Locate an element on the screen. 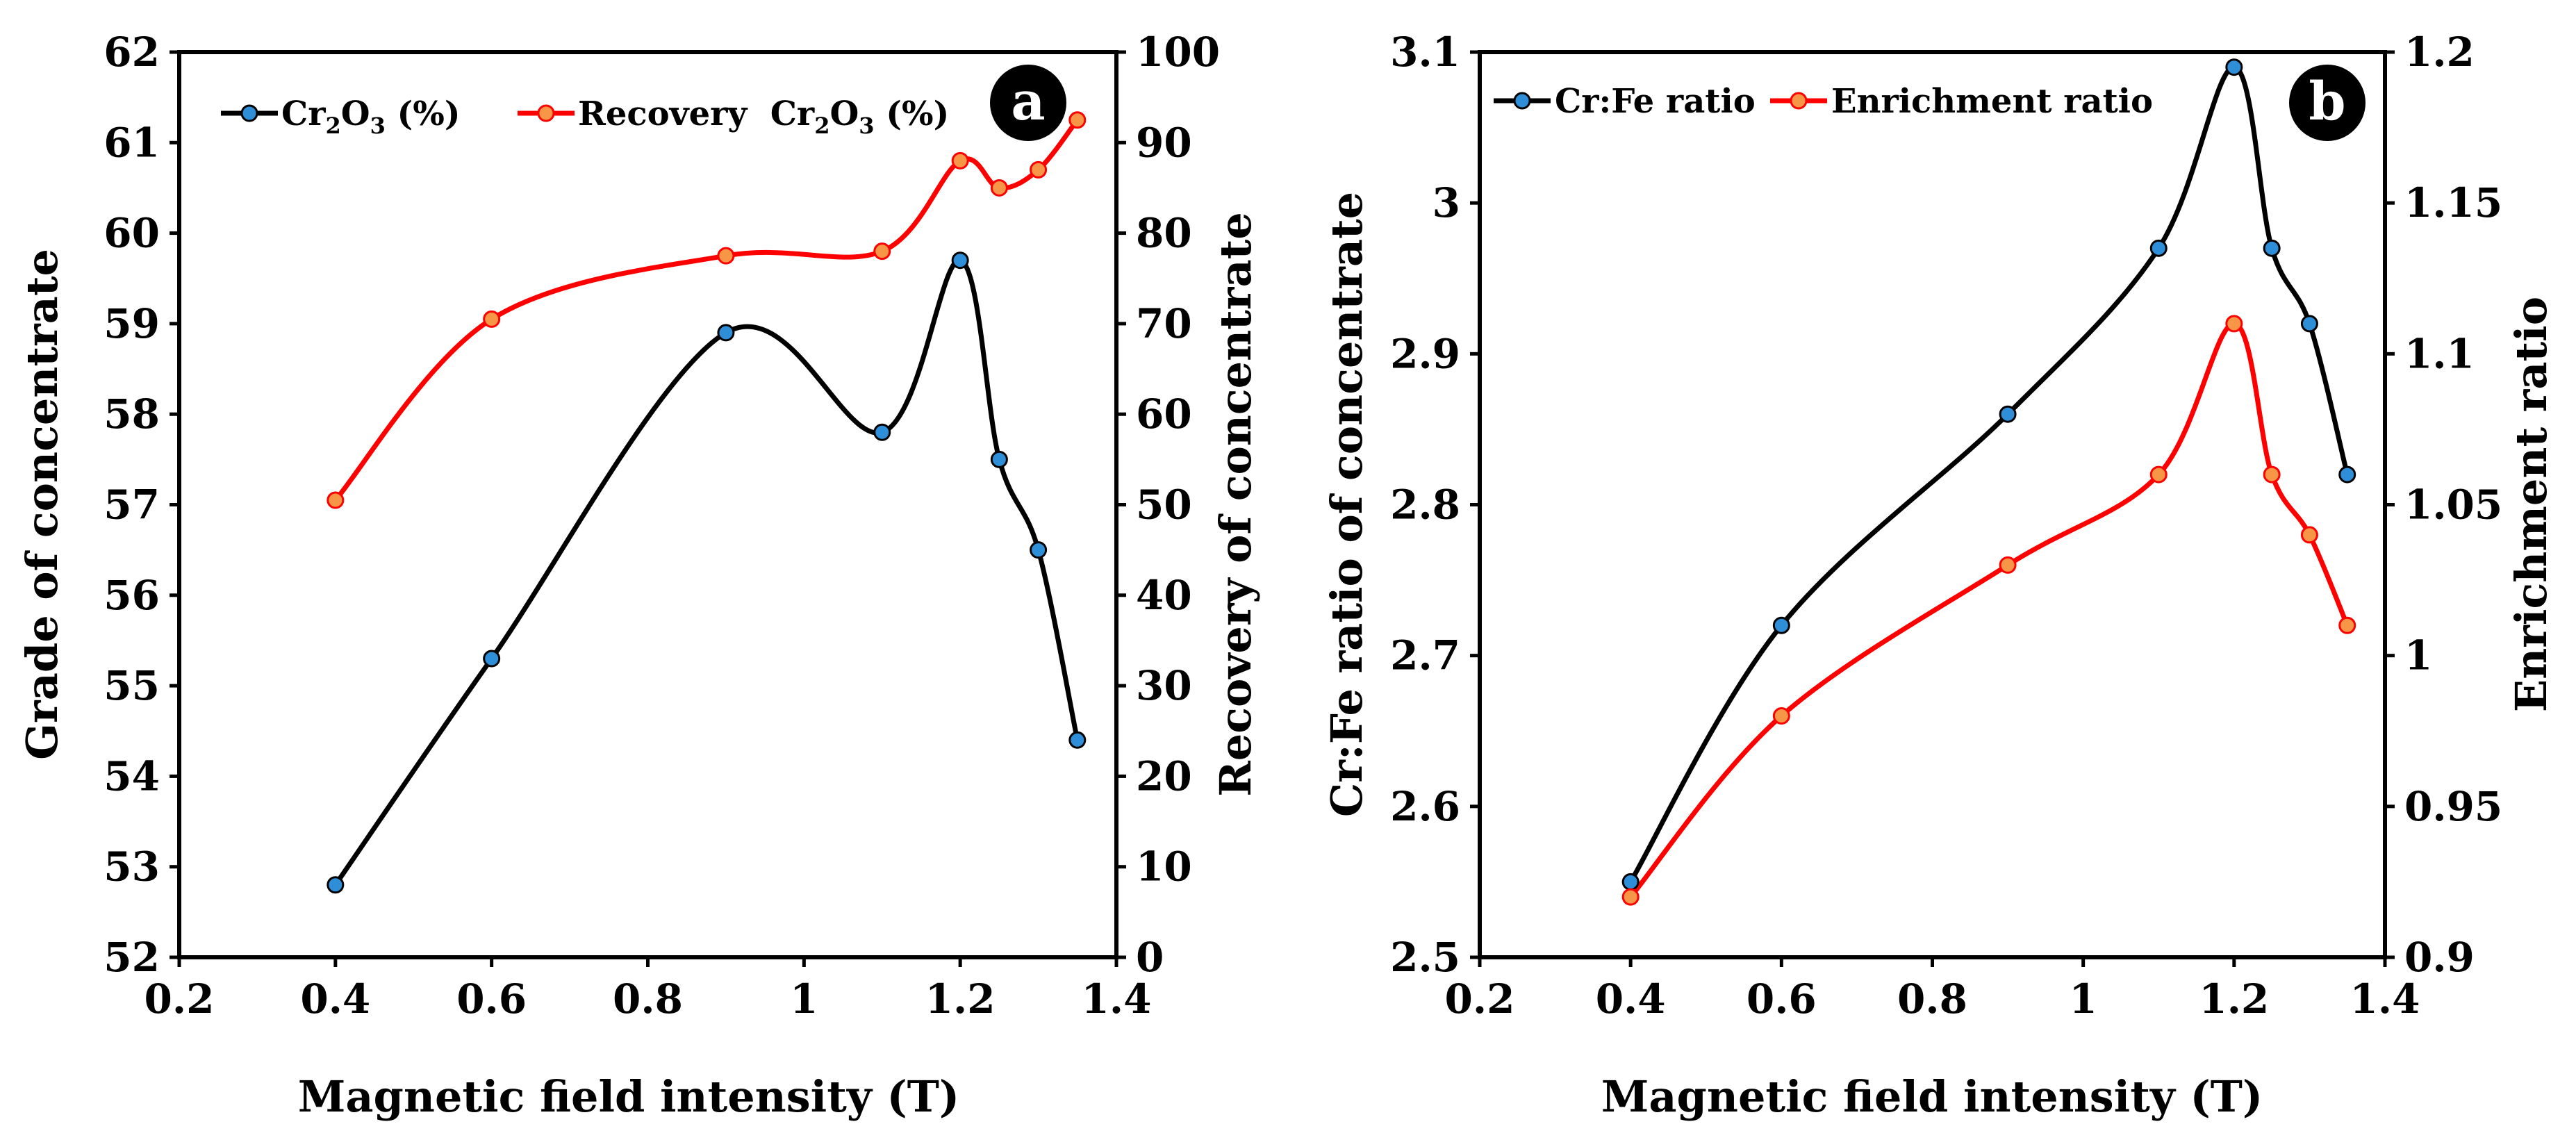 This screenshot has width=2576, height=1140. y-tick-label: 56 is located at coordinates (132, 595).